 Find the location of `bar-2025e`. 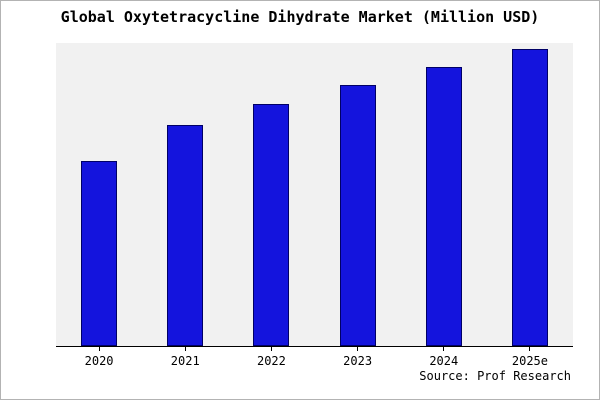

bar-2025e is located at coordinates (529, 197).